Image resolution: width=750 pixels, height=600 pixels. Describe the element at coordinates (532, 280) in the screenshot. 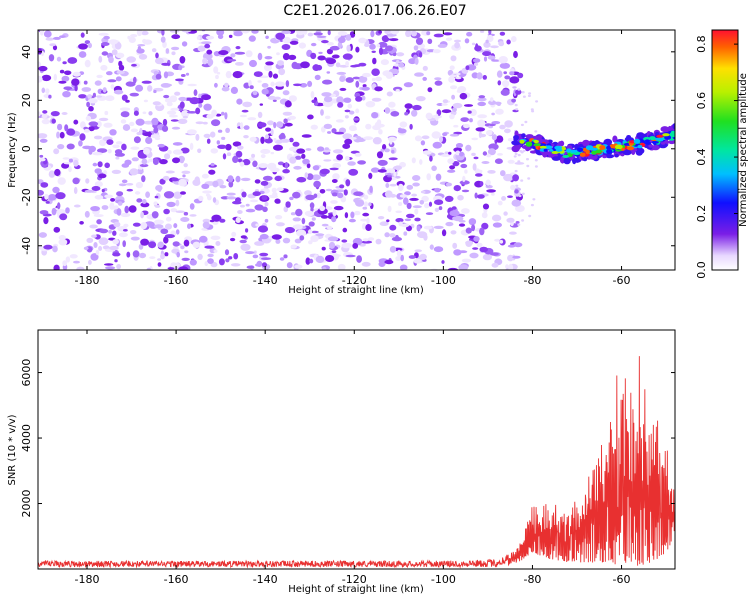

I see `x-tick-label: -80` at that location.